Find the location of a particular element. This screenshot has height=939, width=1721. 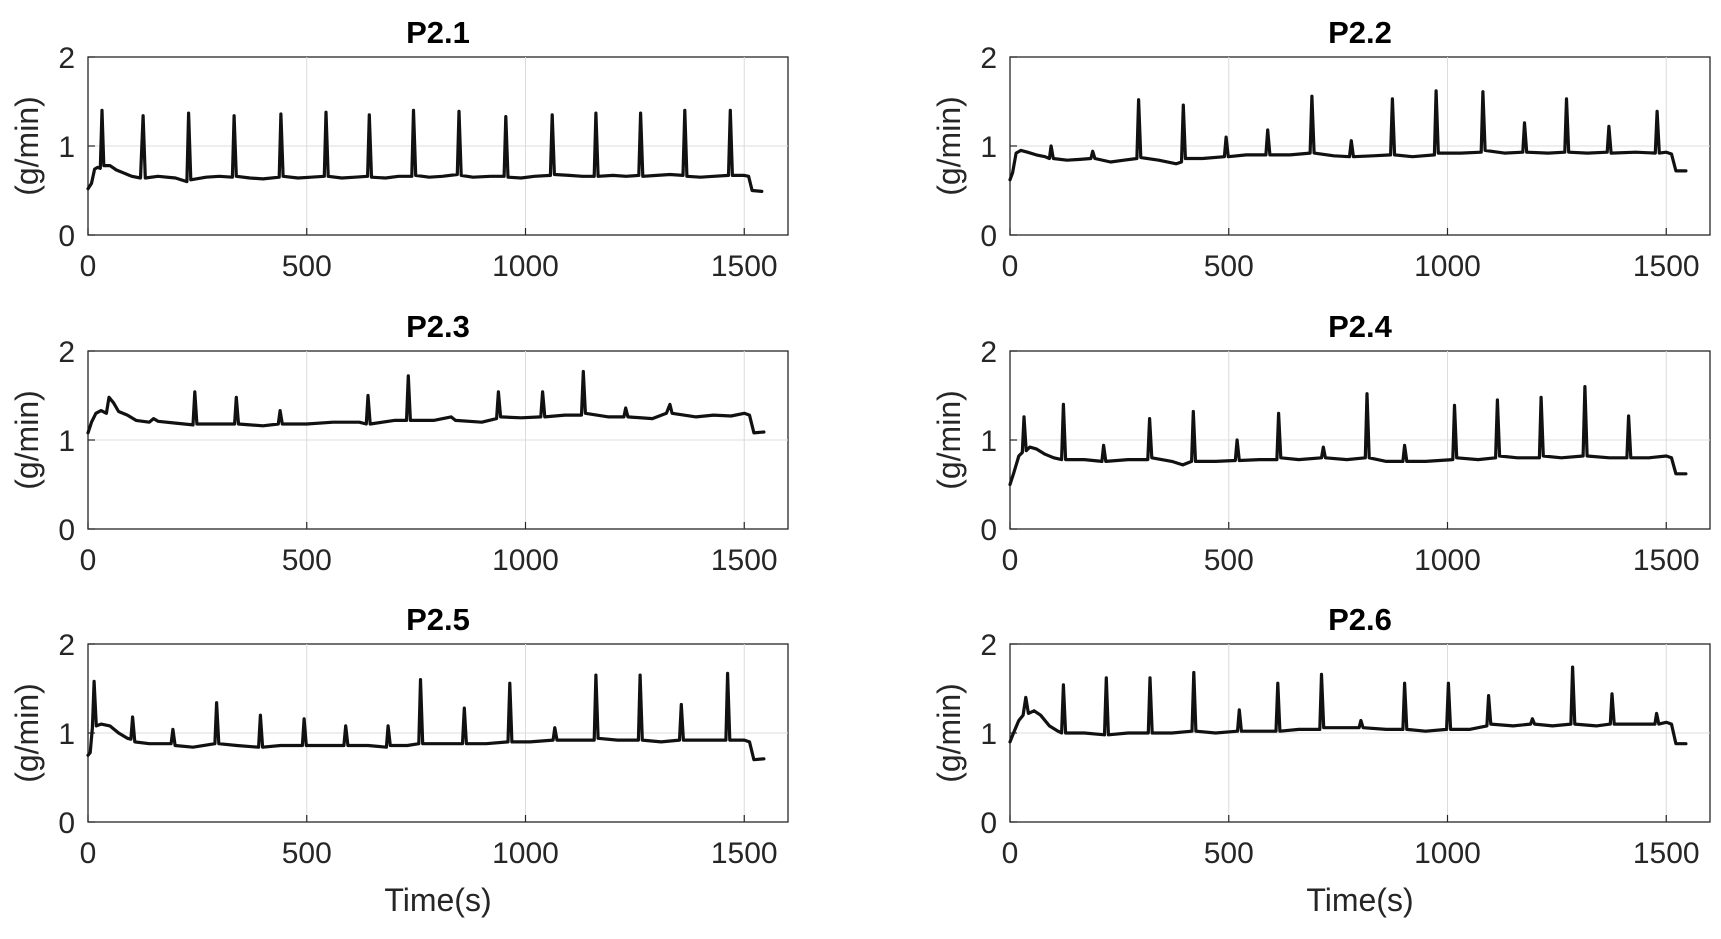

subplot-title: P2.4 is located at coordinates (1360, 326).